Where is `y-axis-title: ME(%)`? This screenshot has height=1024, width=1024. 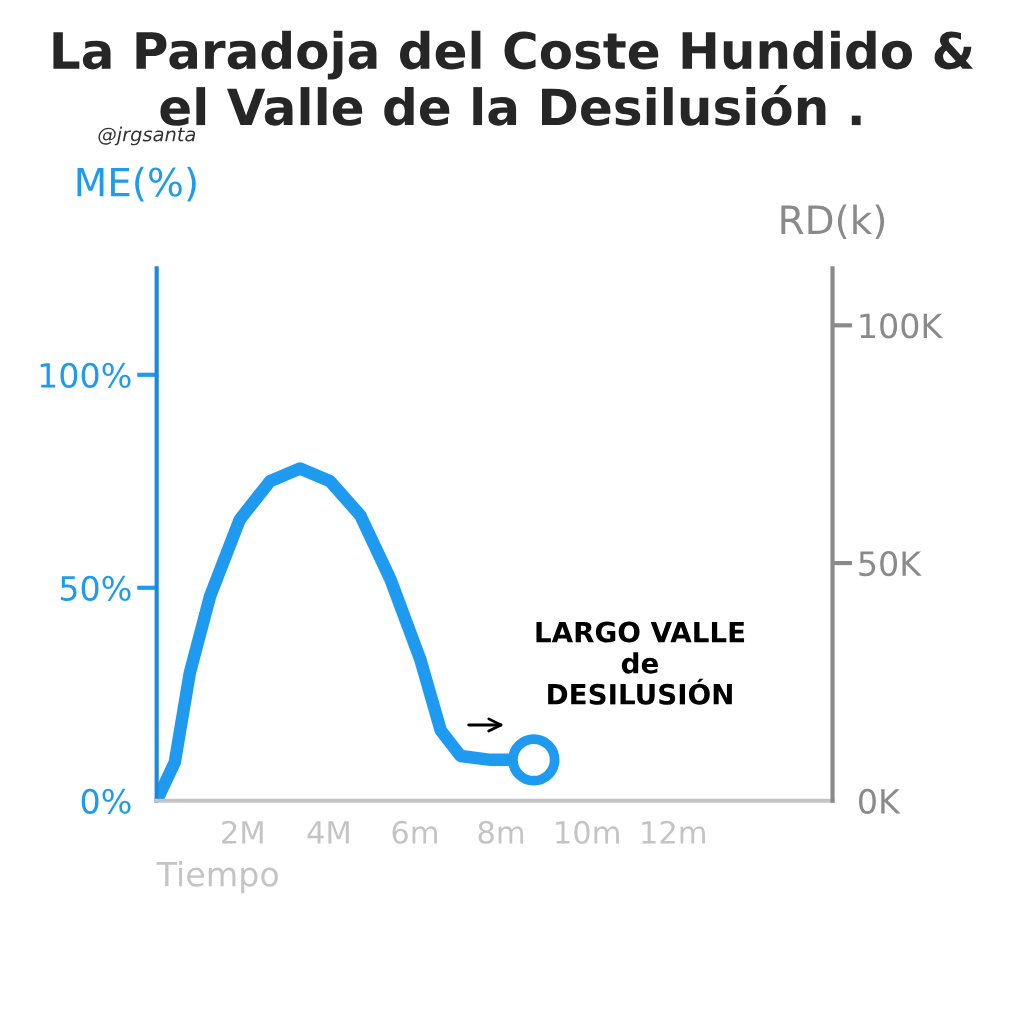 y-axis-title: ME(%) is located at coordinates (136, 184).